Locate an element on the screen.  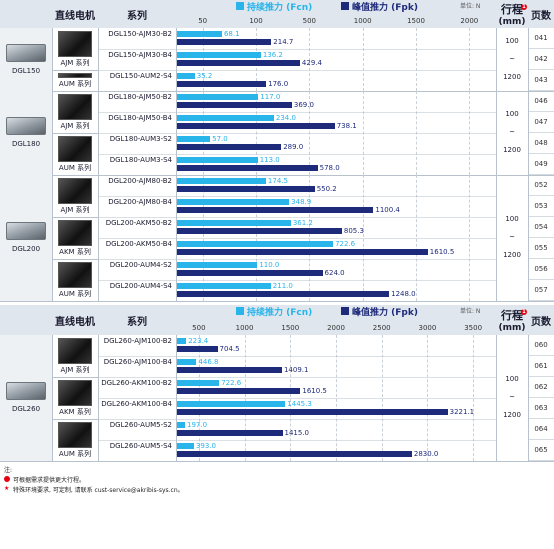
page-link: 049 is located at coordinates (541, 164).